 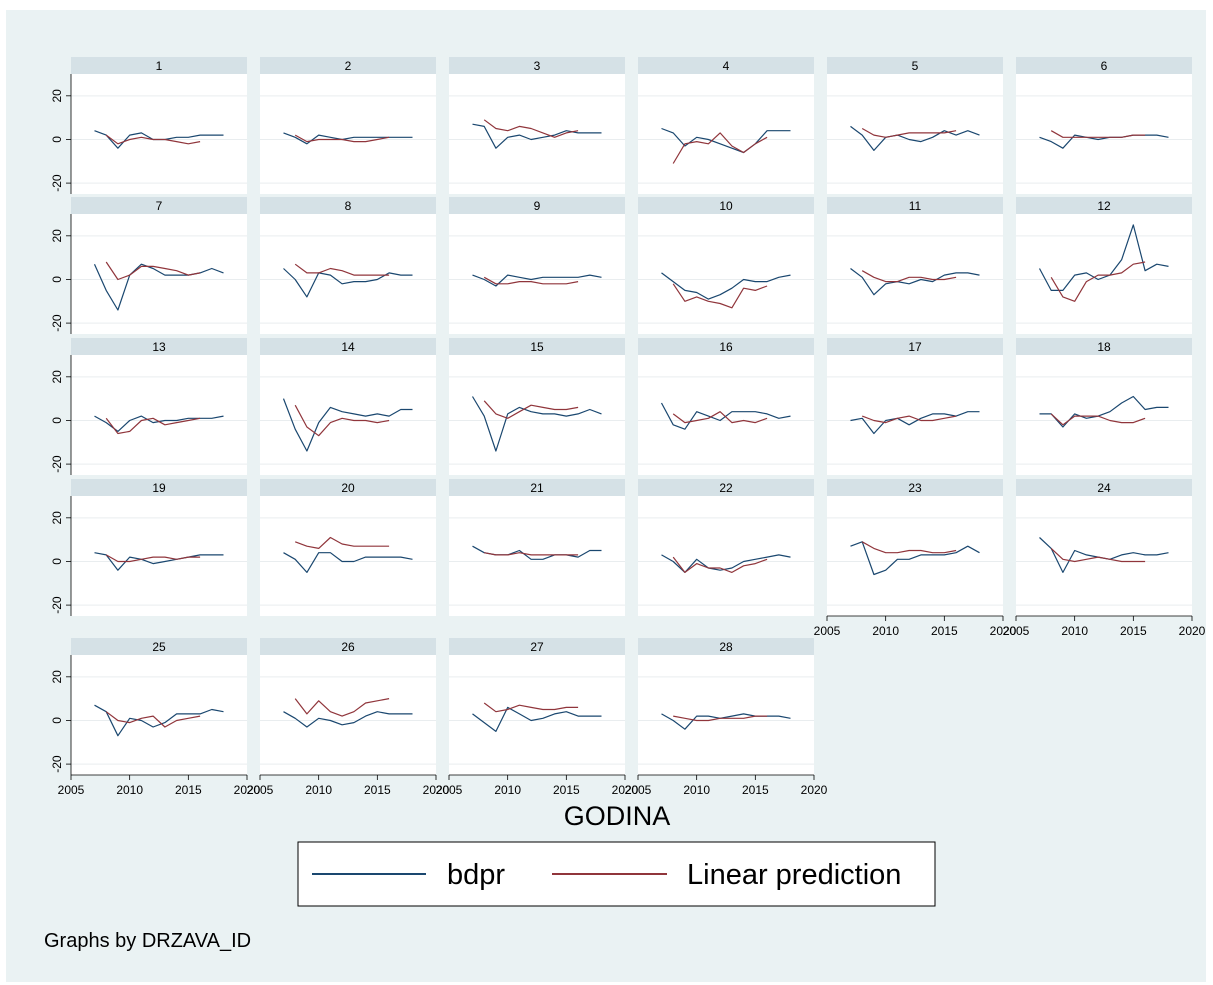 What do you see at coordinates (726, 125) in the screenshot?
I see `panel-4: 4` at bounding box center [726, 125].